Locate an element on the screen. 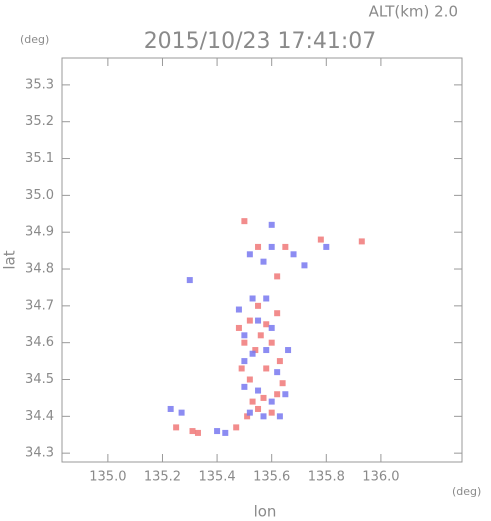 This screenshot has width=491, height=521. x-unit: (deg) is located at coordinates (466, 491).